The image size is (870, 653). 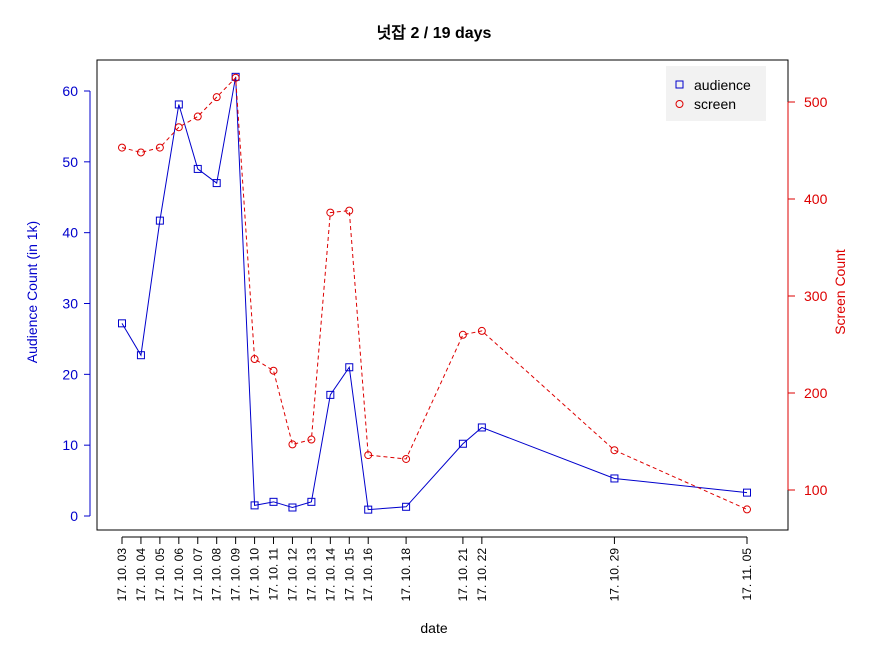 I want to click on x-tick-label: 17. 10. 14, so click(x=330, y=575).